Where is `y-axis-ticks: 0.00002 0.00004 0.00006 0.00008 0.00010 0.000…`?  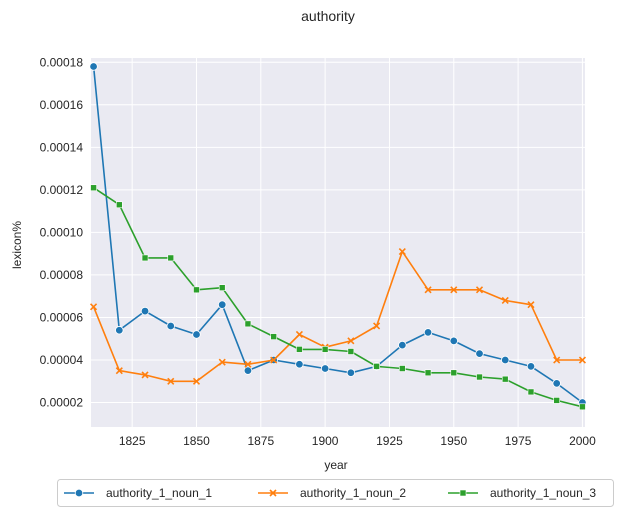
y-axis-ticks: 0.00002 0.00004 0.00006 0.00008 0.00010 0.000… is located at coordinates (62, 232).